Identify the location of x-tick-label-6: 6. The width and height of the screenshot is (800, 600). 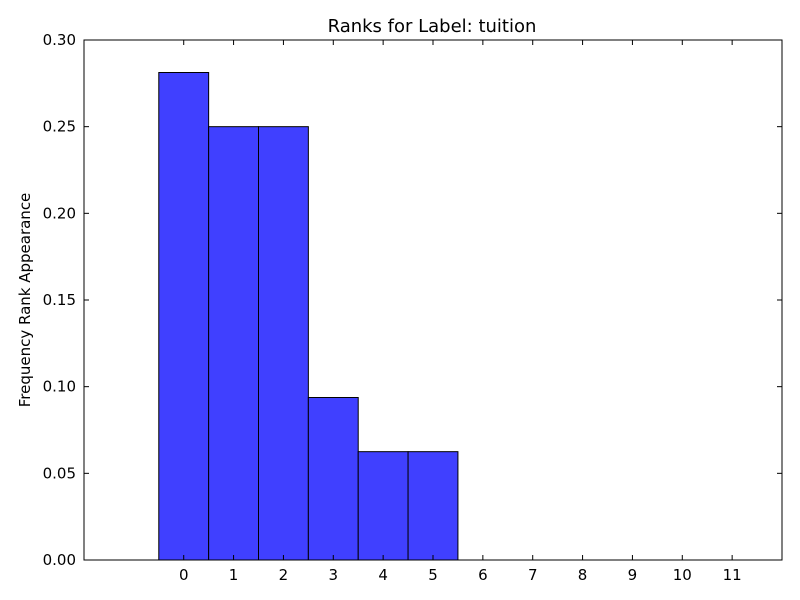
(483, 575).